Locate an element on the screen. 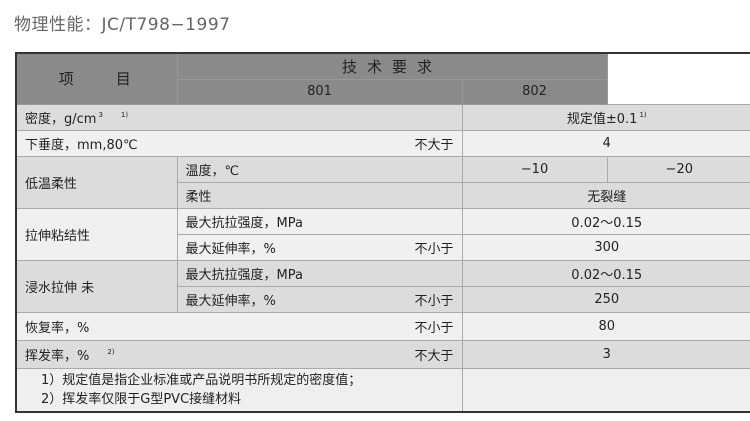  table-row-immersion-elong: 最大延伸率，% 不小于 250 is located at coordinates (383, 299).